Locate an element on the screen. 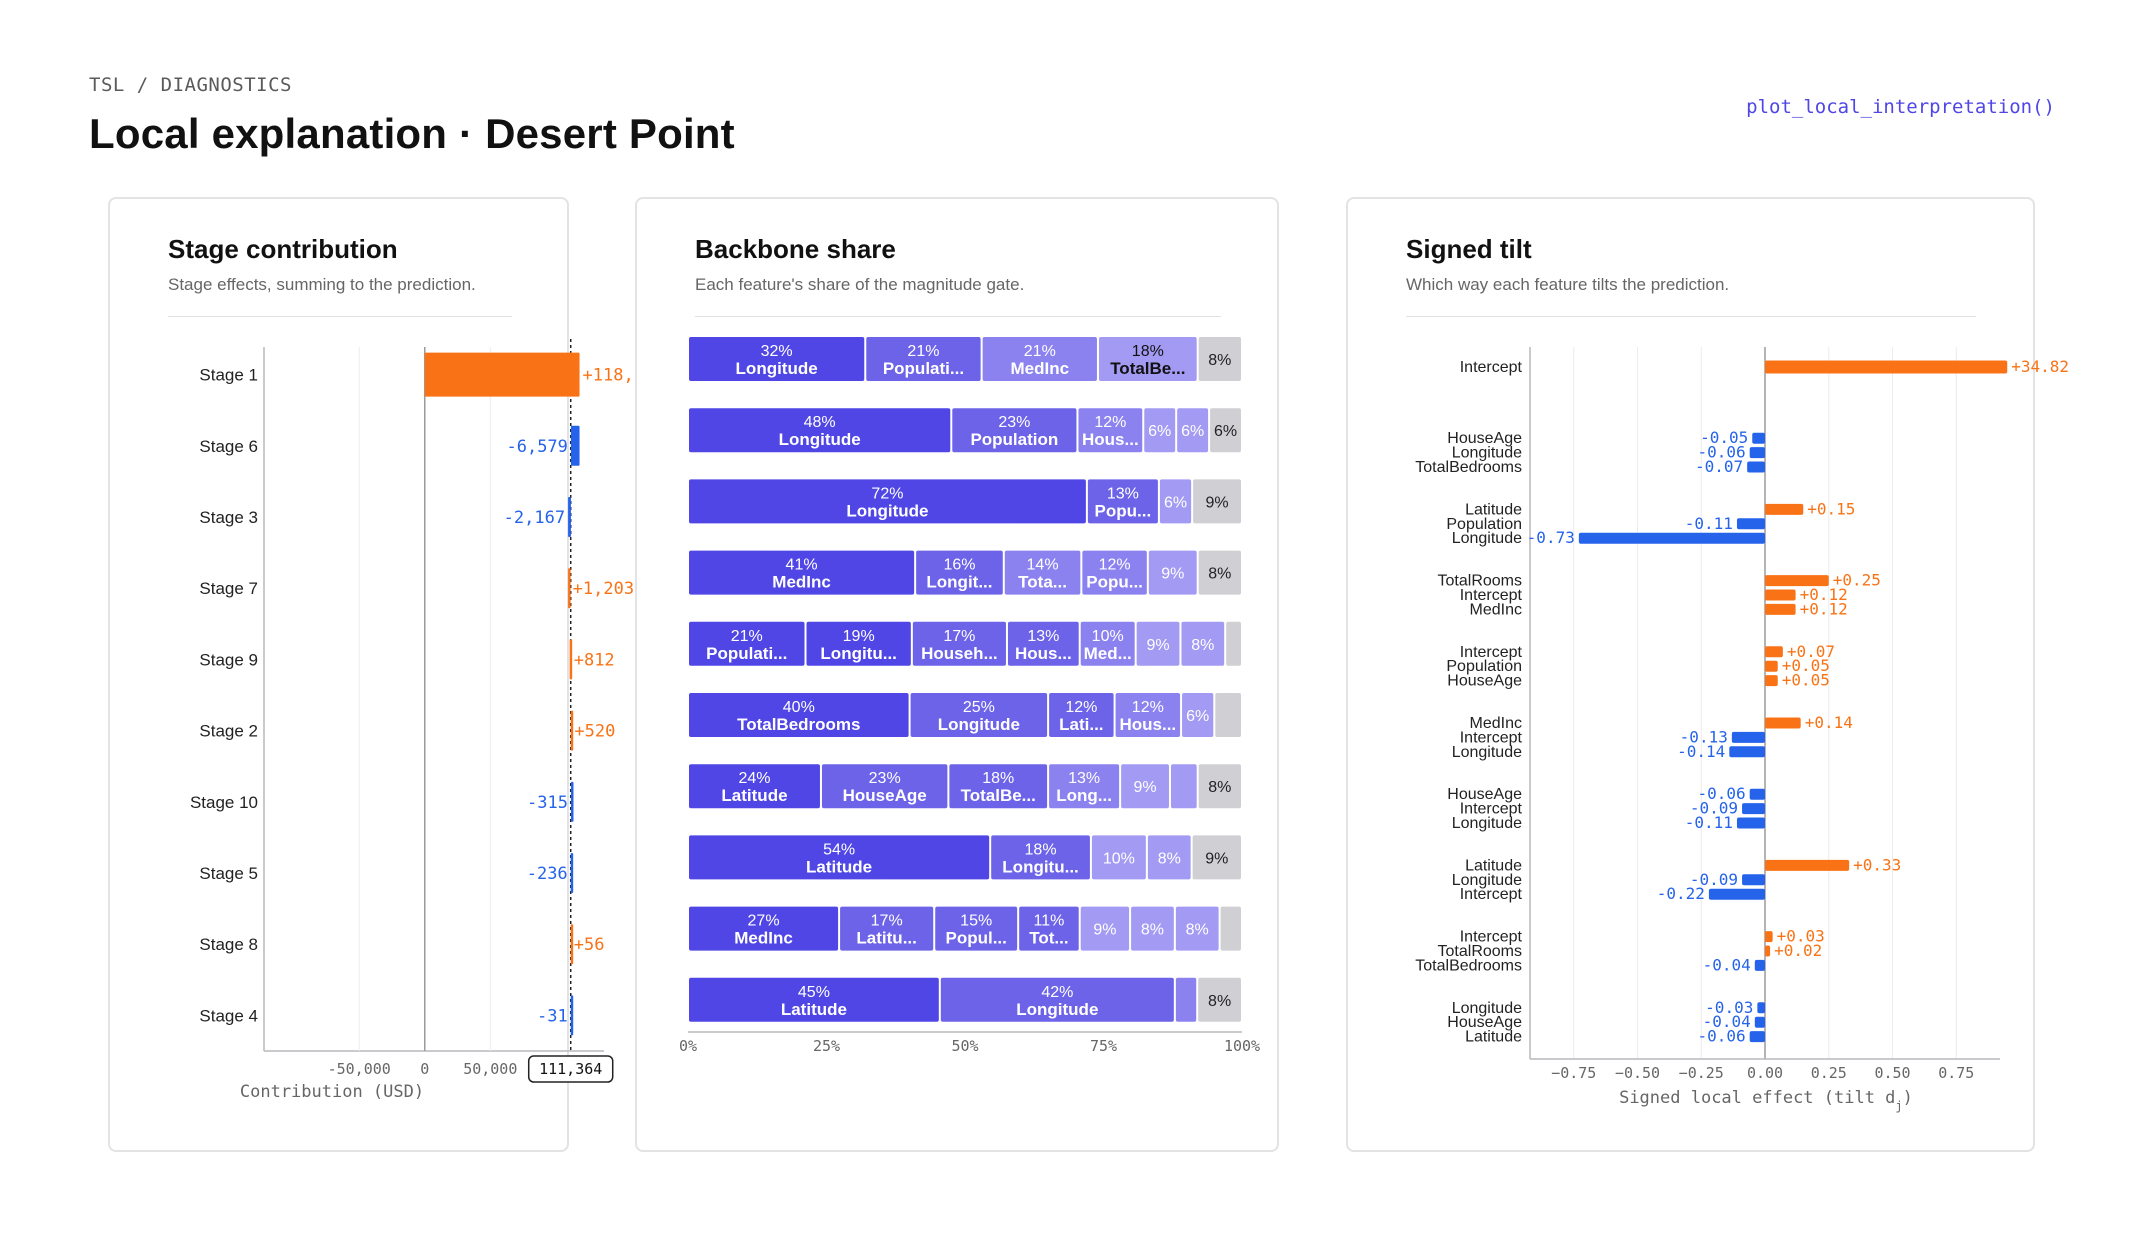 The image size is (2130, 1245). tilt-value-label: +0.03 is located at coordinates (1801, 936).